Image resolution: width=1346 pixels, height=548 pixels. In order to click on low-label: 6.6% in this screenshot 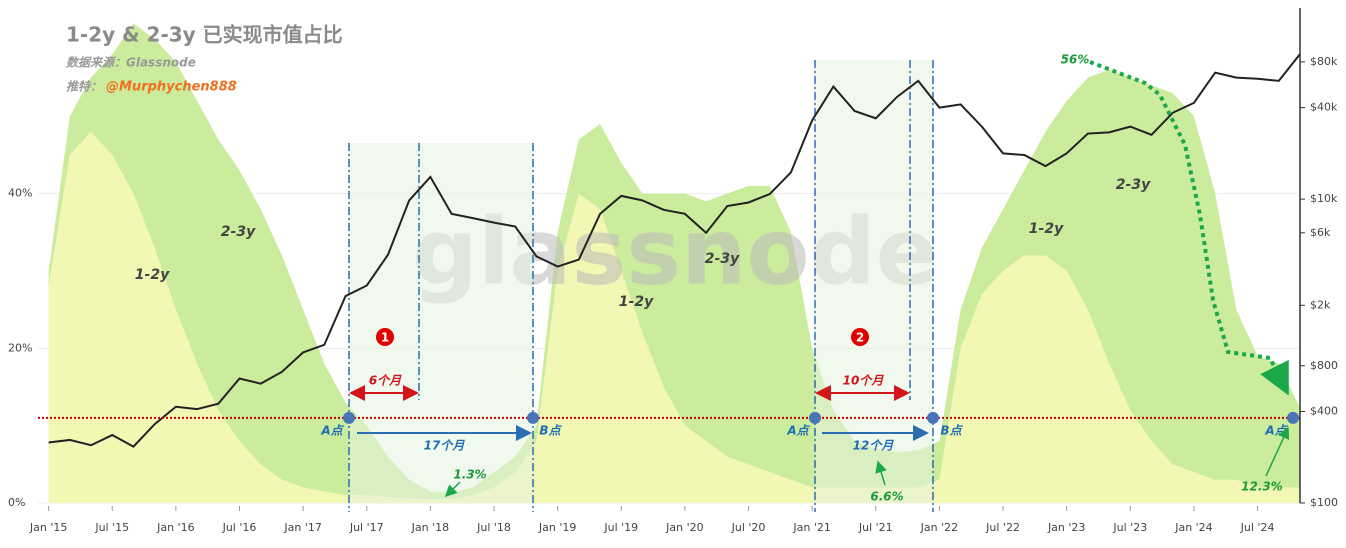, I will do `click(886, 497)`.